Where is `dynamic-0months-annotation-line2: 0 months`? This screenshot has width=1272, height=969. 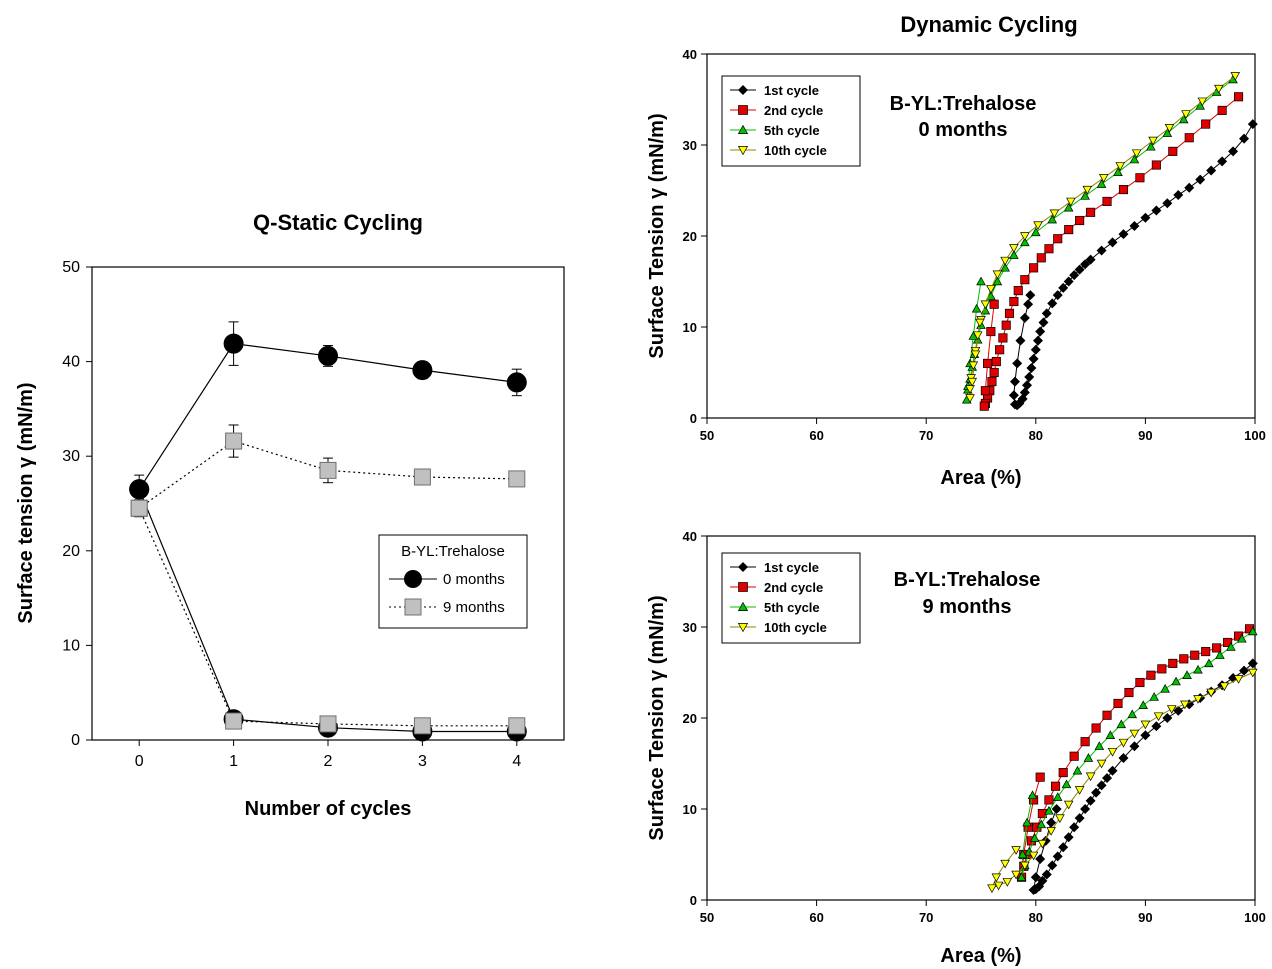
dynamic-0months-annotation-line2: 0 months is located at coordinates (963, 130).